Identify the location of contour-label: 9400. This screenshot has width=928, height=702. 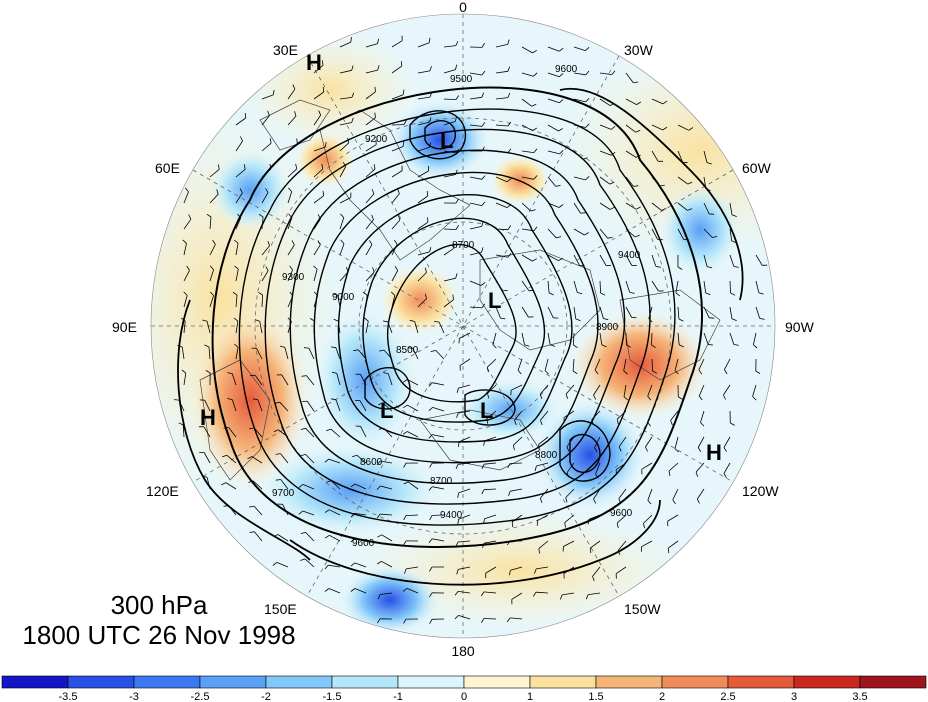
(451, 515).